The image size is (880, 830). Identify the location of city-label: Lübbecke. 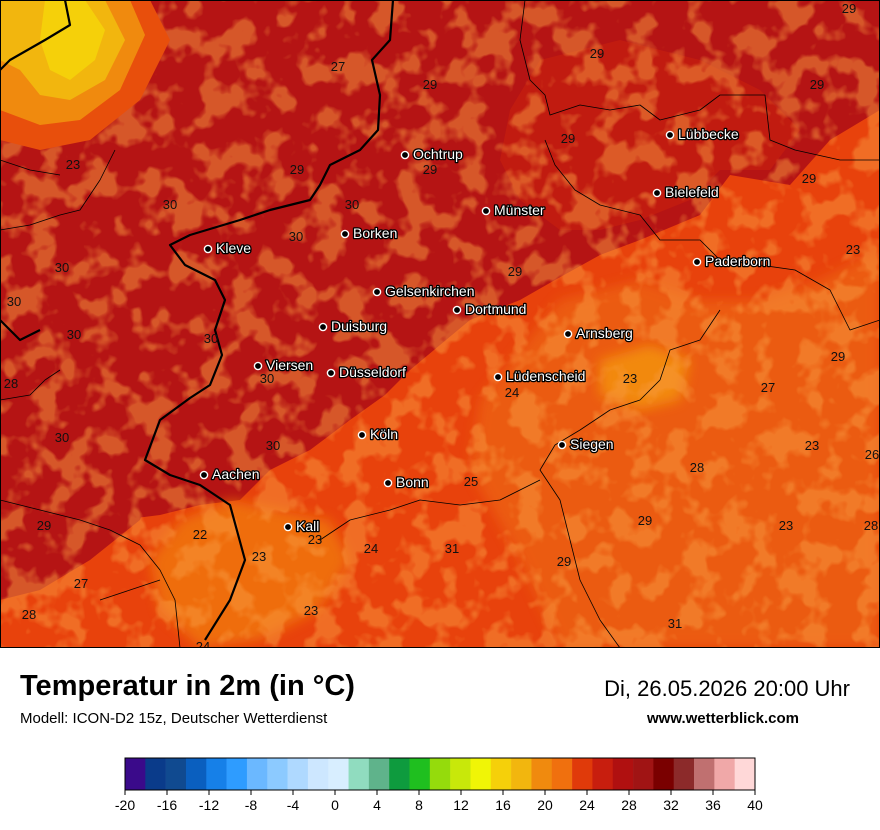
(708, 134).